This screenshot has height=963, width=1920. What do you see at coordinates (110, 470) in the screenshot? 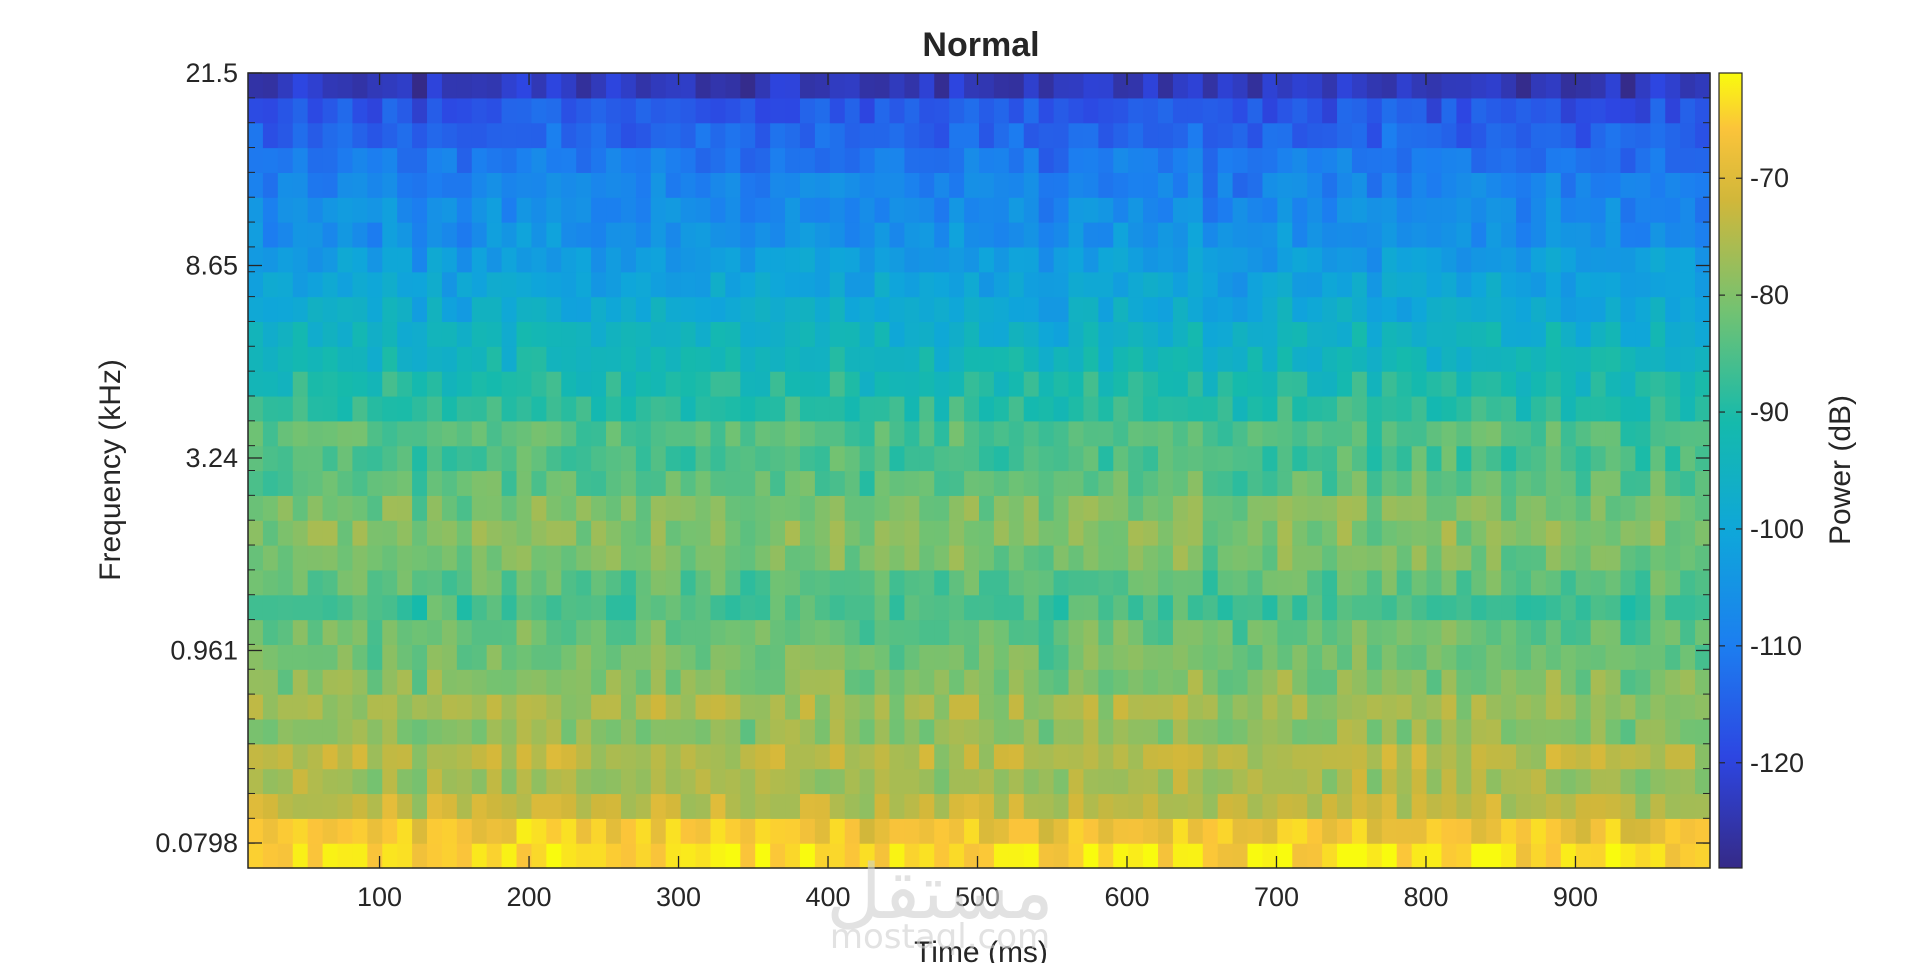
I see `y-axis-label: Frequency (kHz)` at bounding box center [110, 470].